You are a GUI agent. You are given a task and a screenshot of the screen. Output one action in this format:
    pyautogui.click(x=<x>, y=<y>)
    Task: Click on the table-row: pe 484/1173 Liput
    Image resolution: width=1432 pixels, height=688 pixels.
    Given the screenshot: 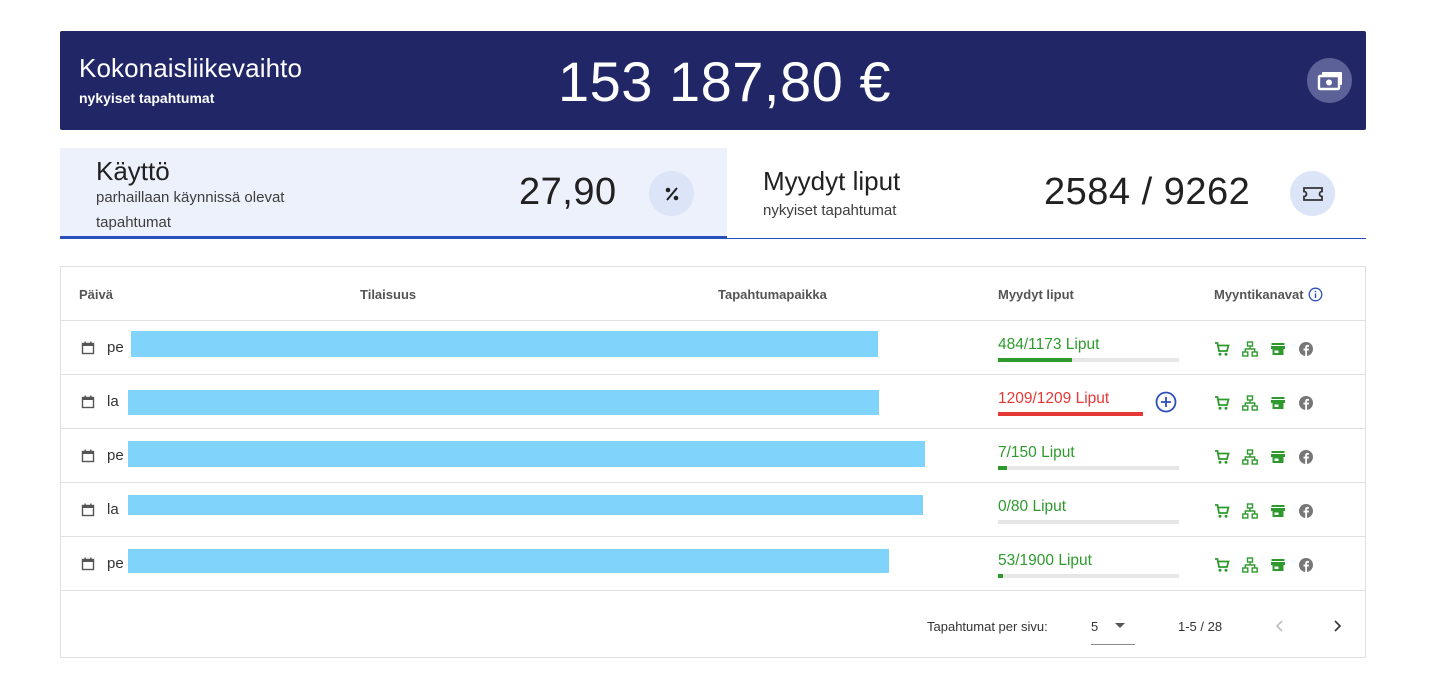 What is the action you would take?
    pyautogui.click(x=713, y=348)
    